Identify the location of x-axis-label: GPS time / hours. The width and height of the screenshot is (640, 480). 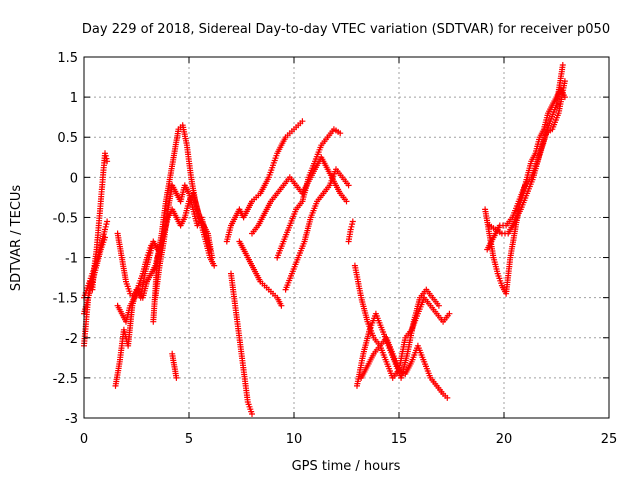
(346, 466).